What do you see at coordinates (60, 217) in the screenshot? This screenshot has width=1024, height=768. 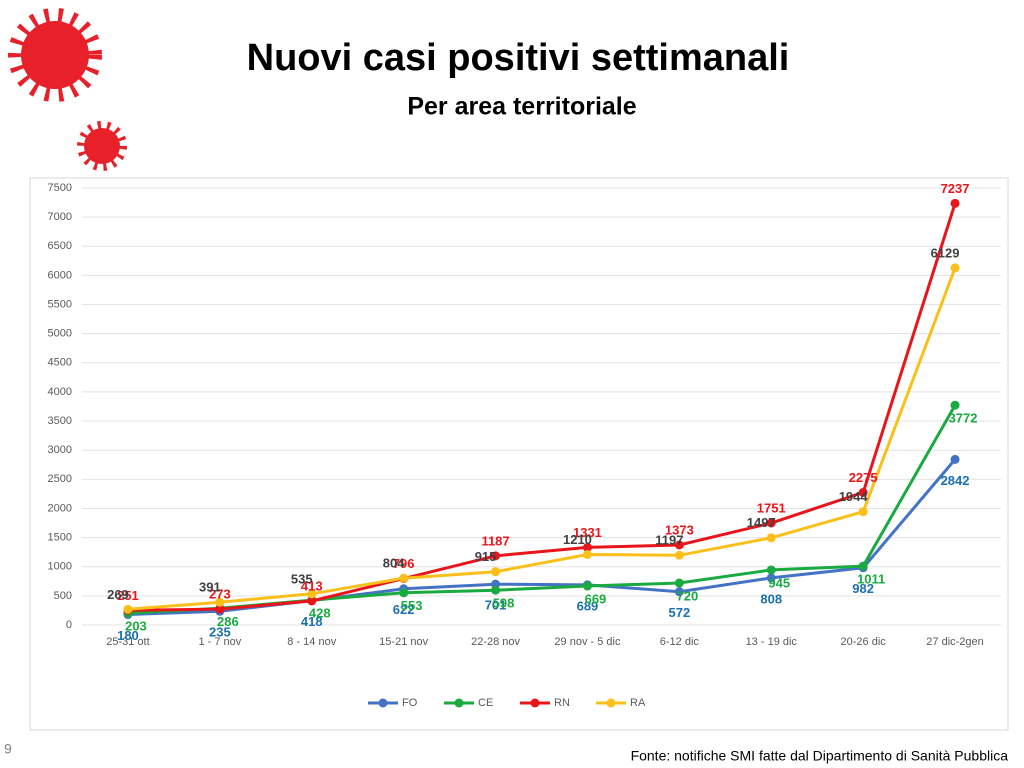 I see `y-tick-label: 7000` at bounding box center [60, 217].